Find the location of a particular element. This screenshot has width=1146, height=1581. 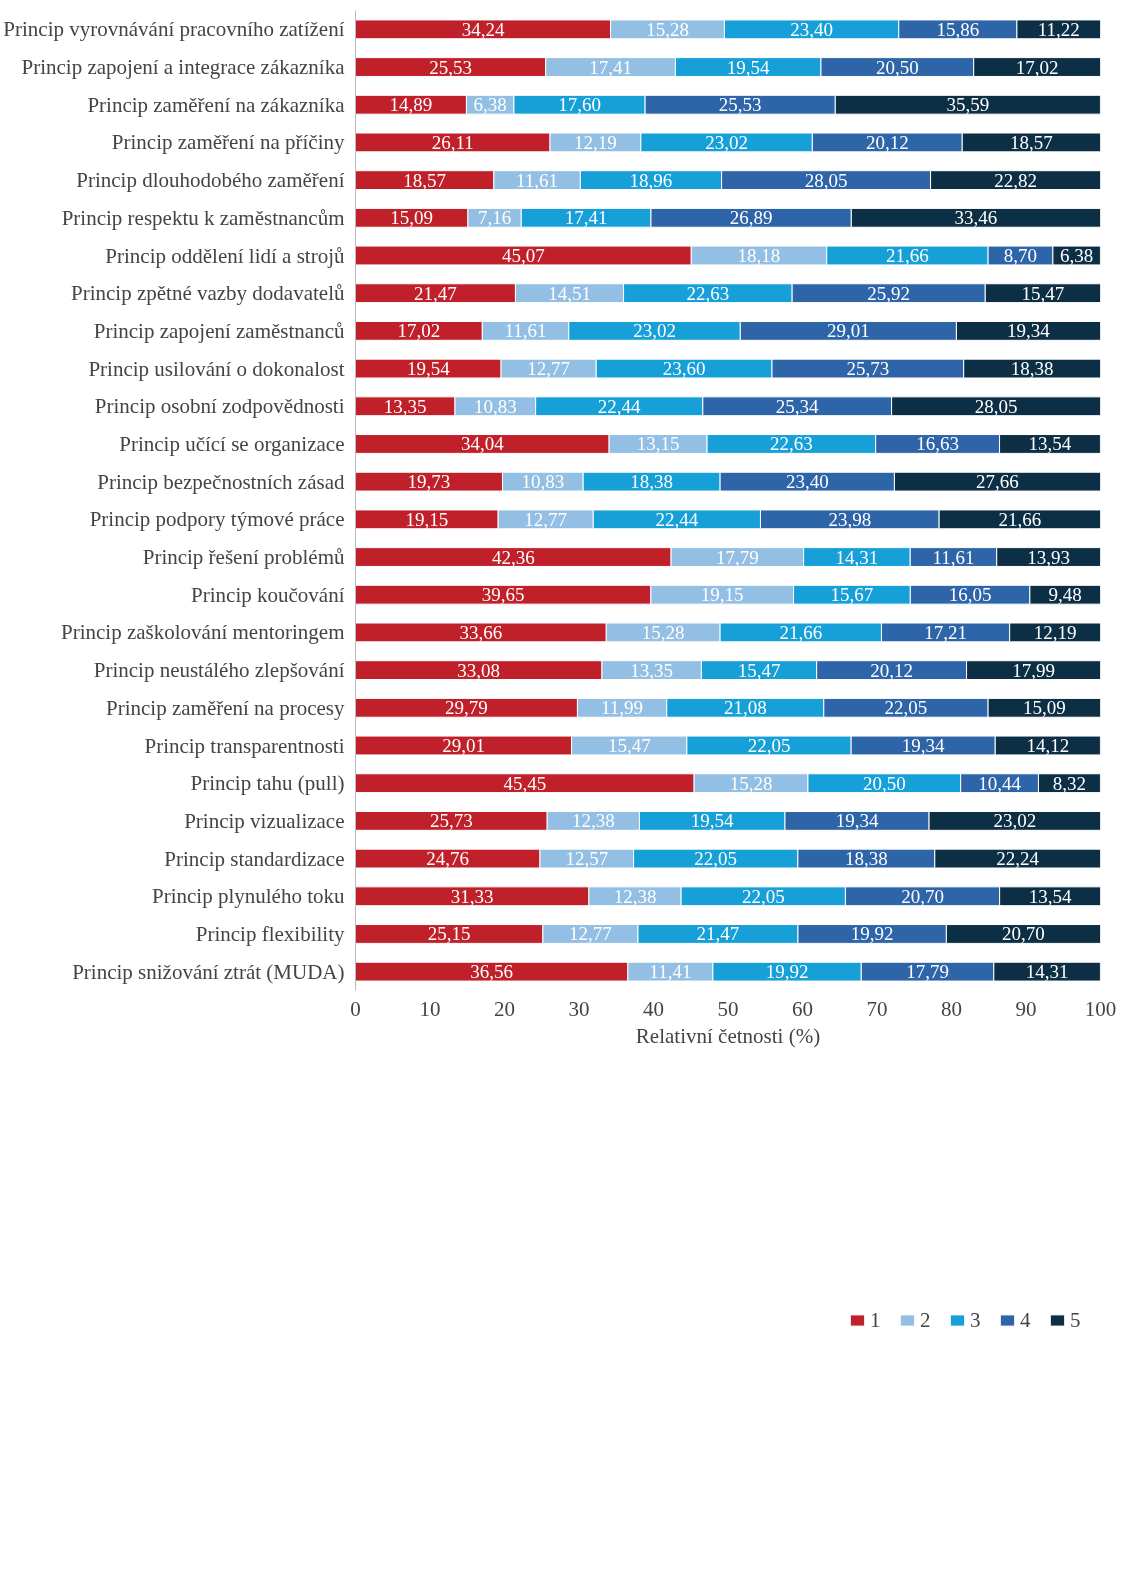

data-label: 9,48 is located at coordinates (1065, 595).